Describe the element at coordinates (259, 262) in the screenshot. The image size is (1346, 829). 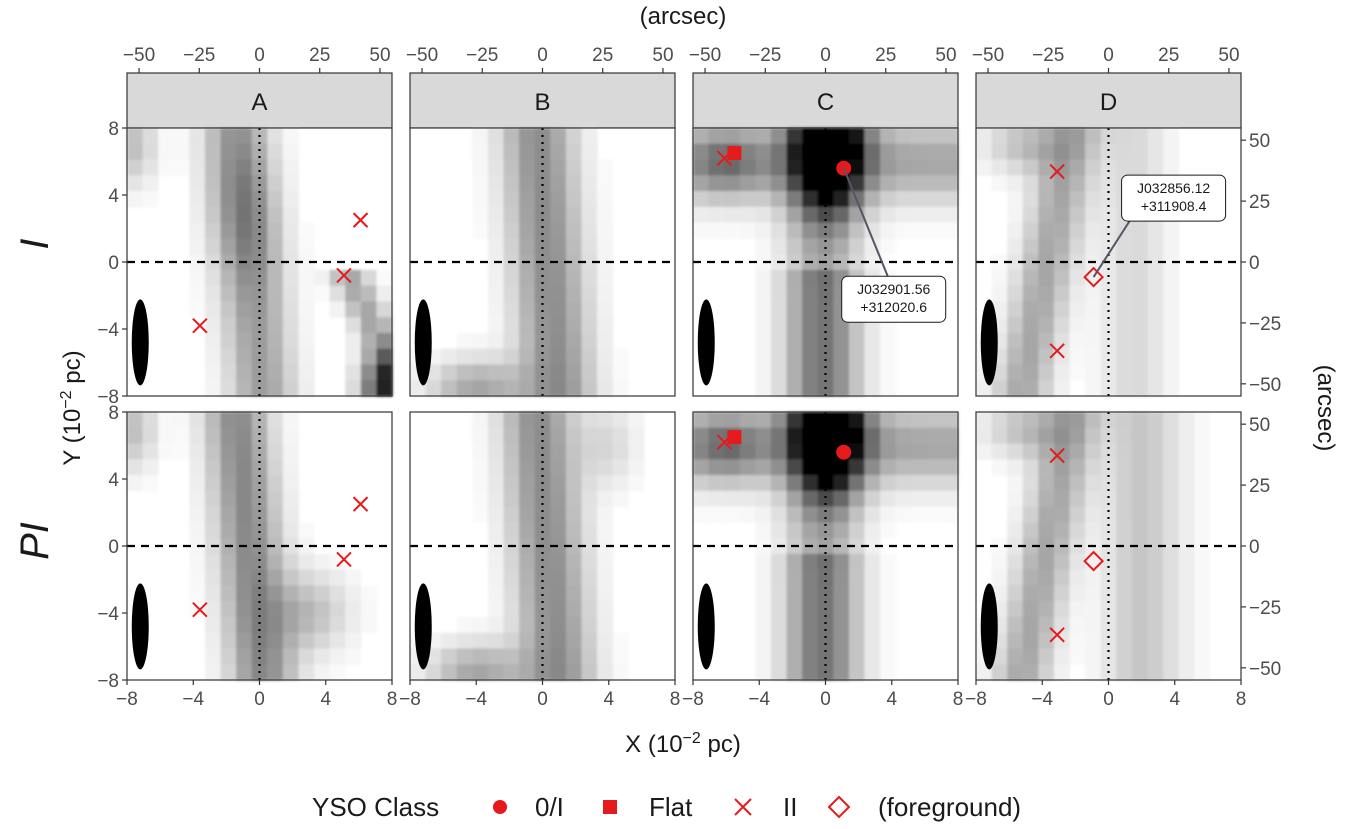
I see `panel-a-i` at that location.